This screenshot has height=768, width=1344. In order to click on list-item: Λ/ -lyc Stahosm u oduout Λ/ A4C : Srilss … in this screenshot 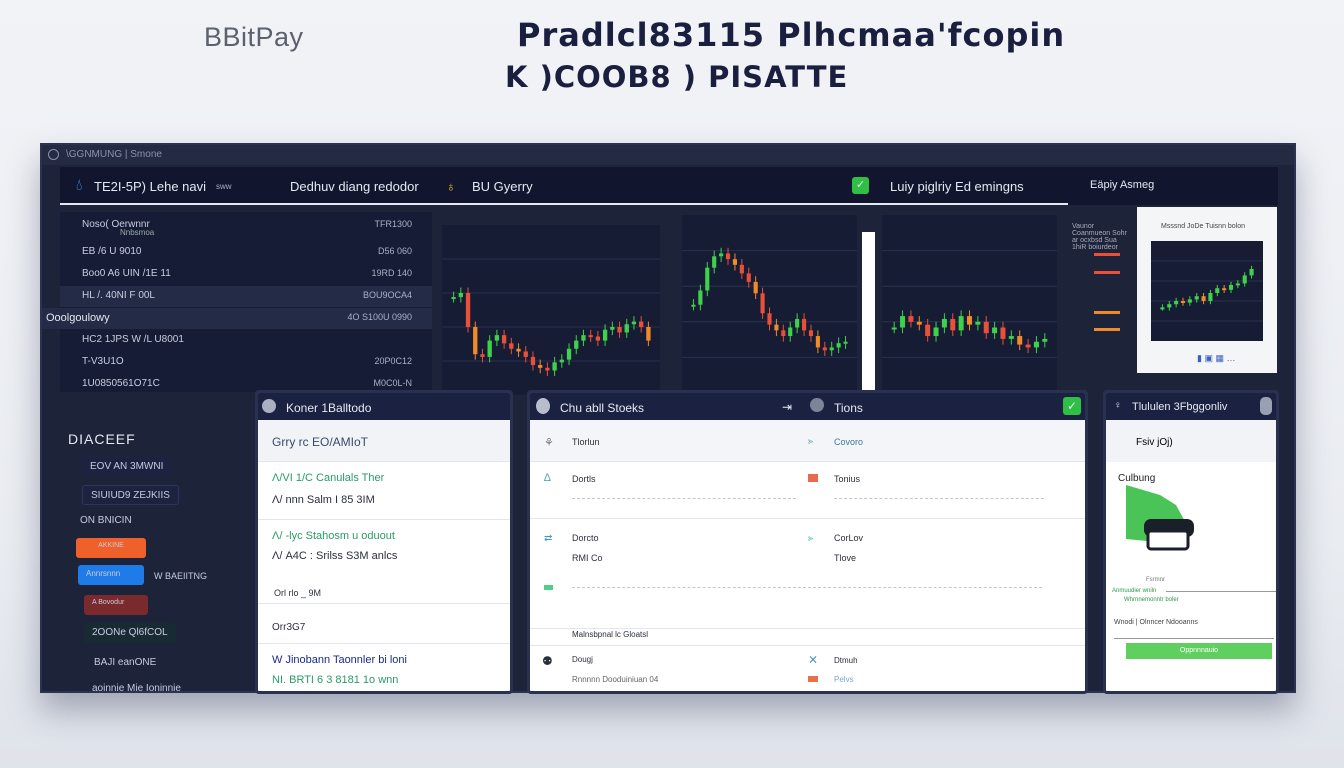, I will do `click(384, 562)`.